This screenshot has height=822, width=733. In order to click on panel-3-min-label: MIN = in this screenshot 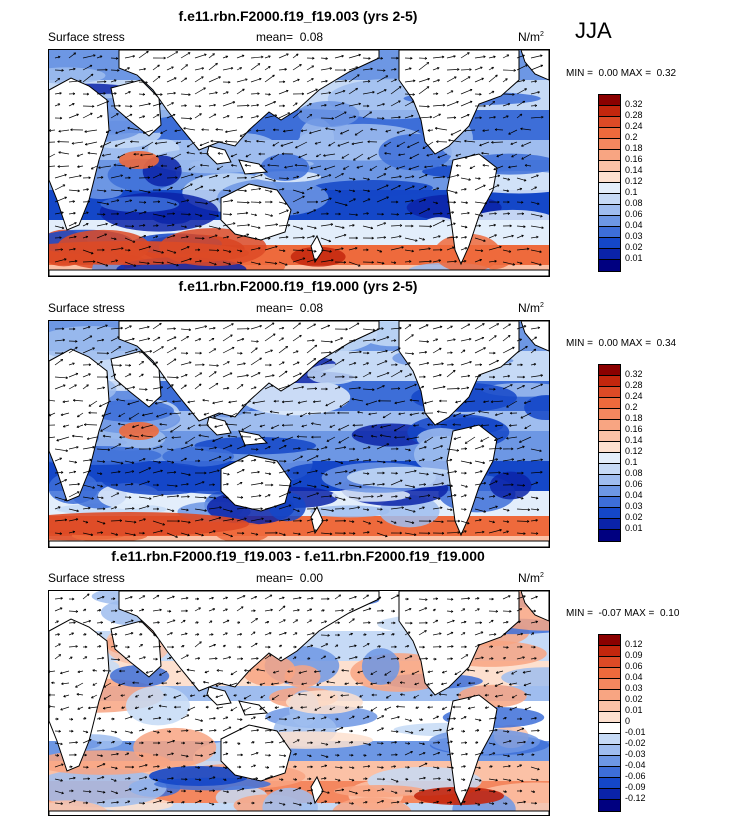, I will do `click(579, 613)`.